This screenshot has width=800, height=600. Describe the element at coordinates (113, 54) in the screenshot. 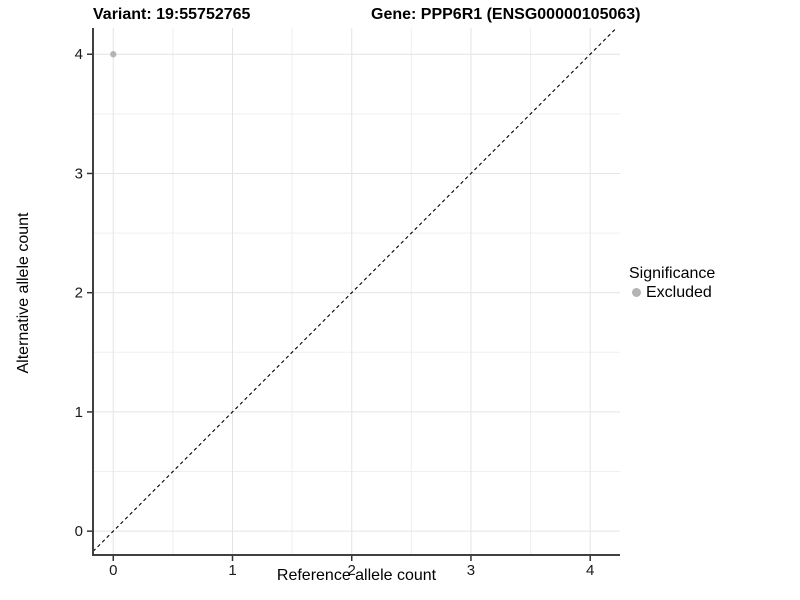

I see `data-point` at that location.